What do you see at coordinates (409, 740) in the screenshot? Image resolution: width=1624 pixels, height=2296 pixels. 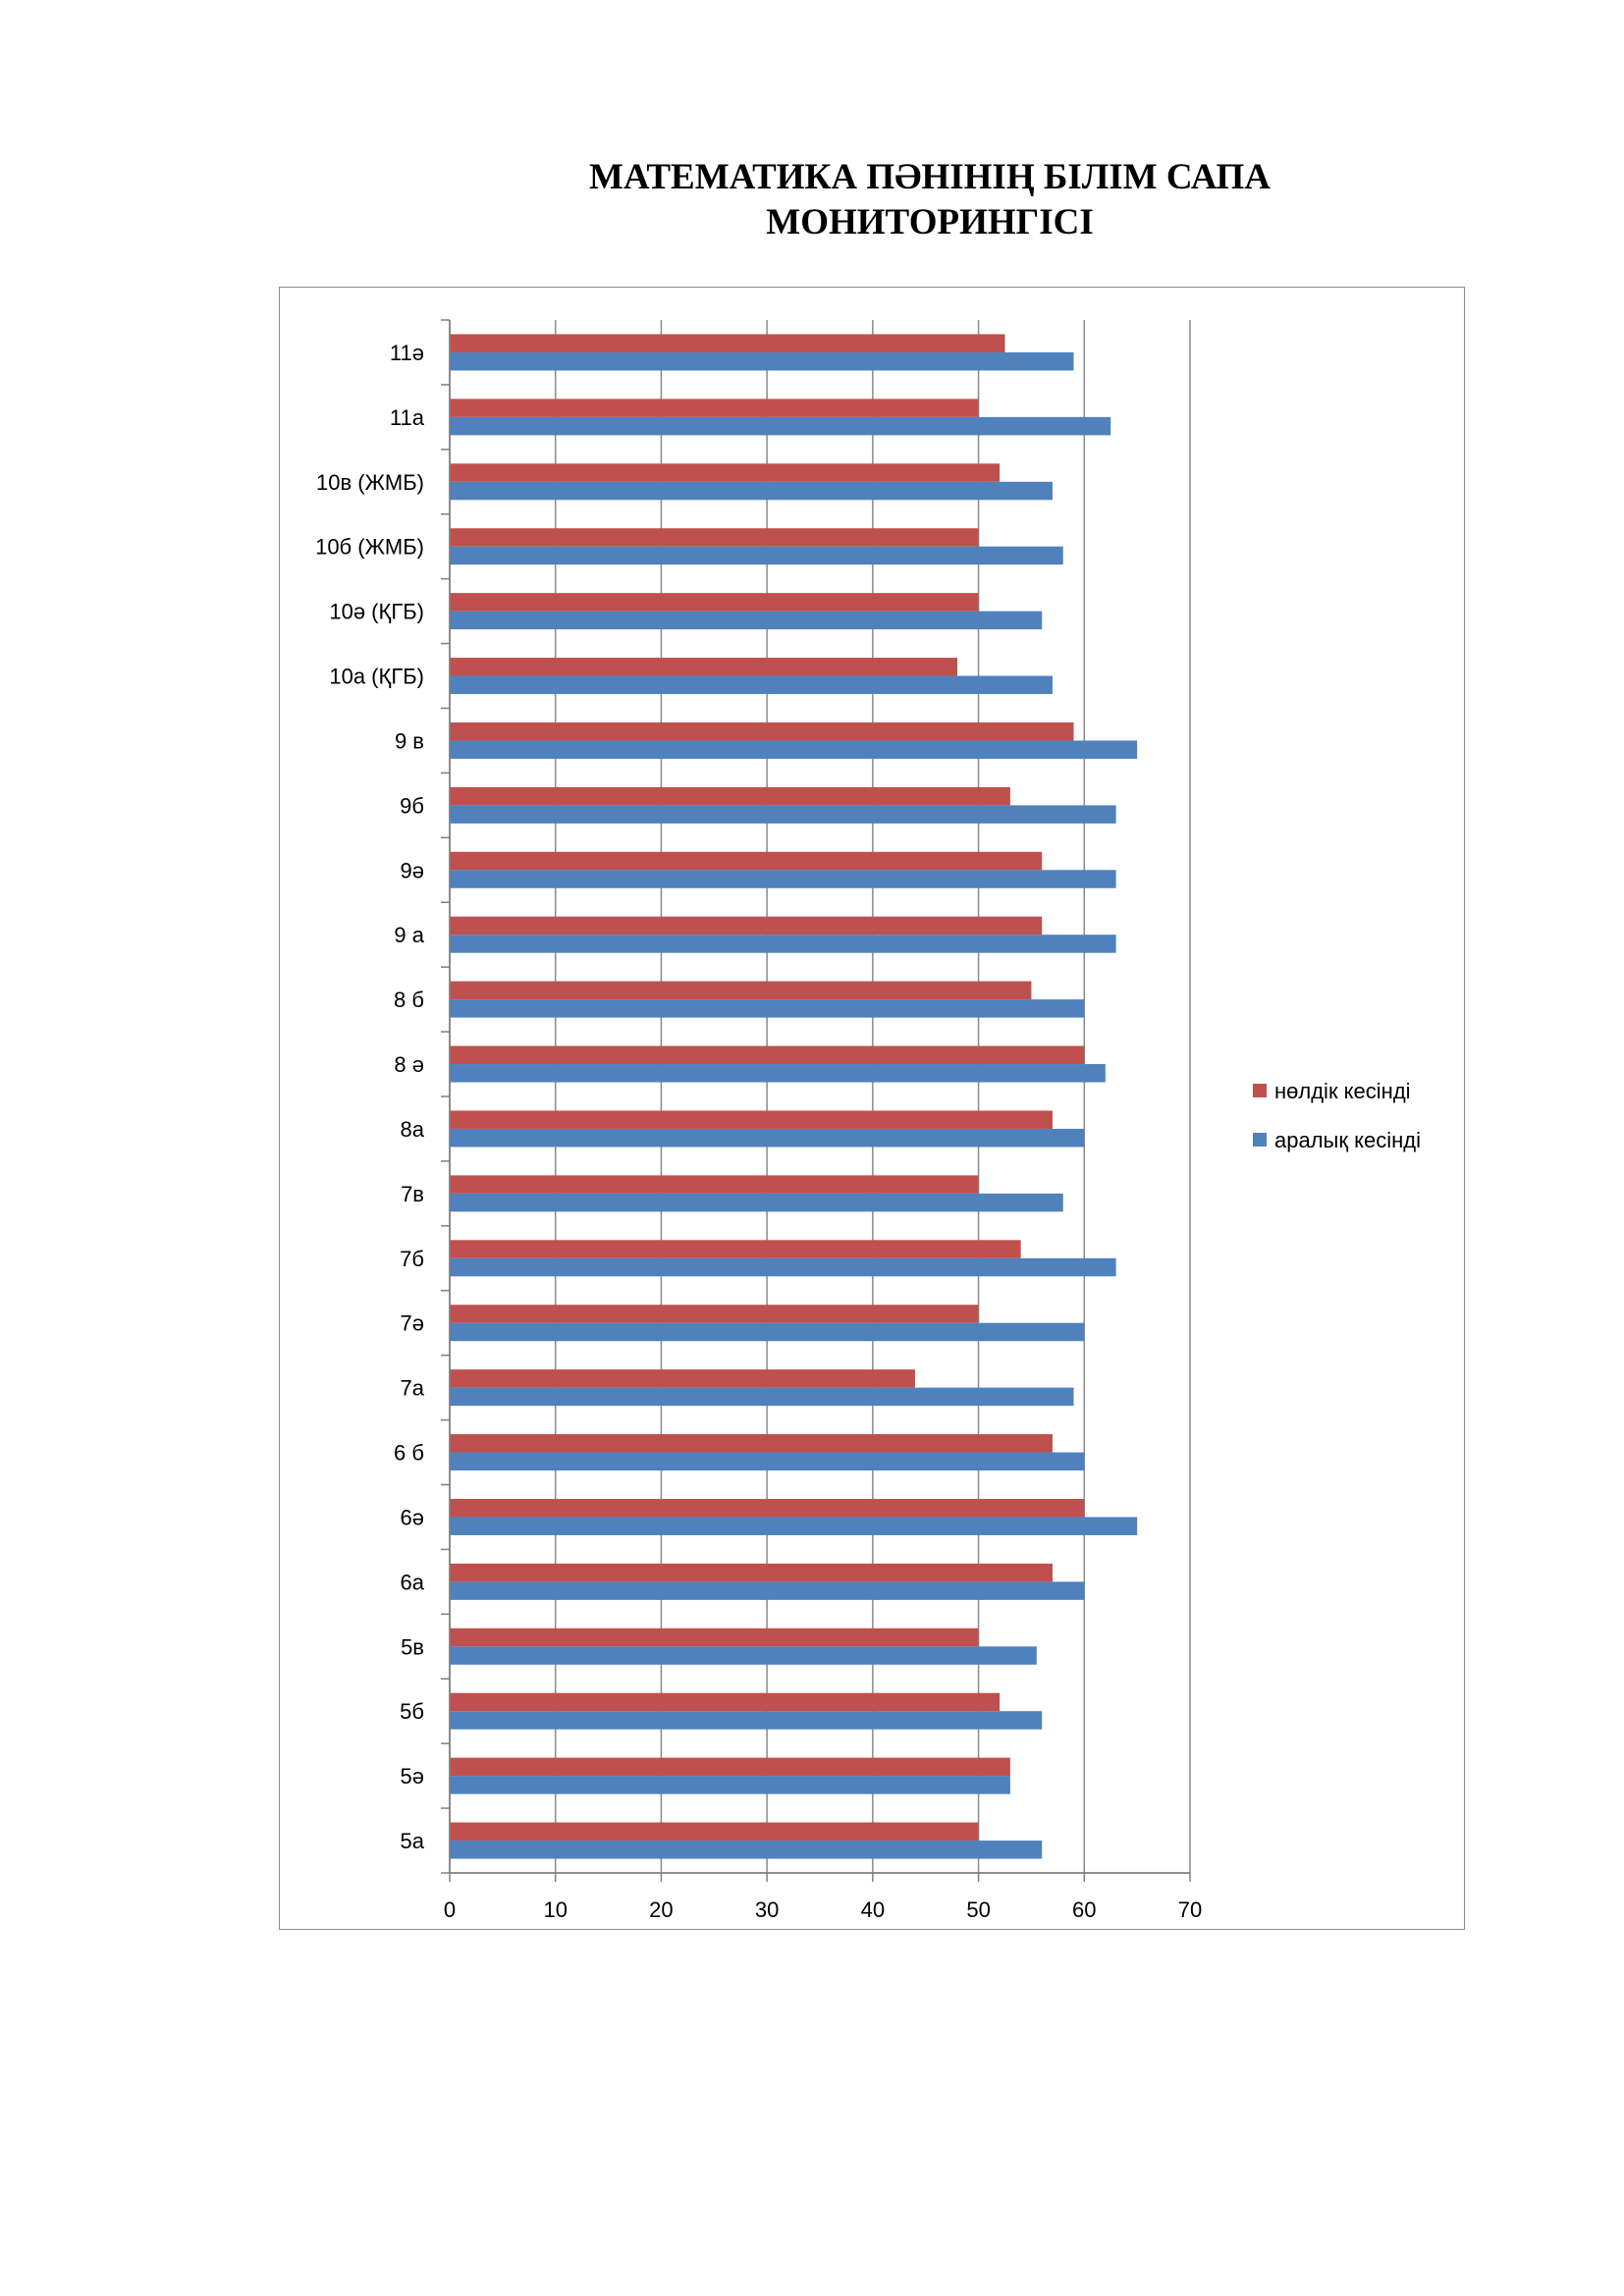 I see `category-label: 9 в` at bounding box center [409, 740].